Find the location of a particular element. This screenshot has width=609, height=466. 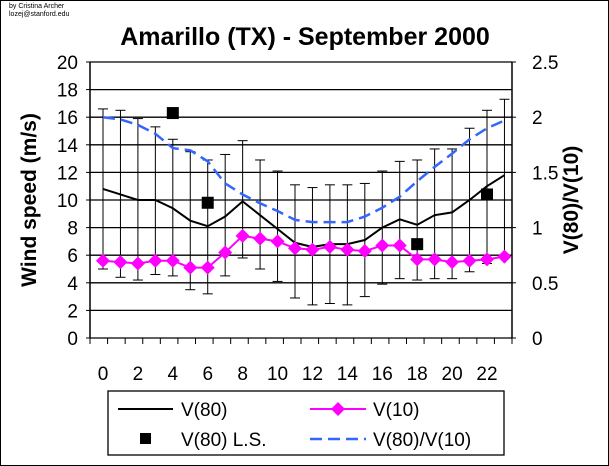

y2-tick-label: 0 is located at coordinates (537, 339).